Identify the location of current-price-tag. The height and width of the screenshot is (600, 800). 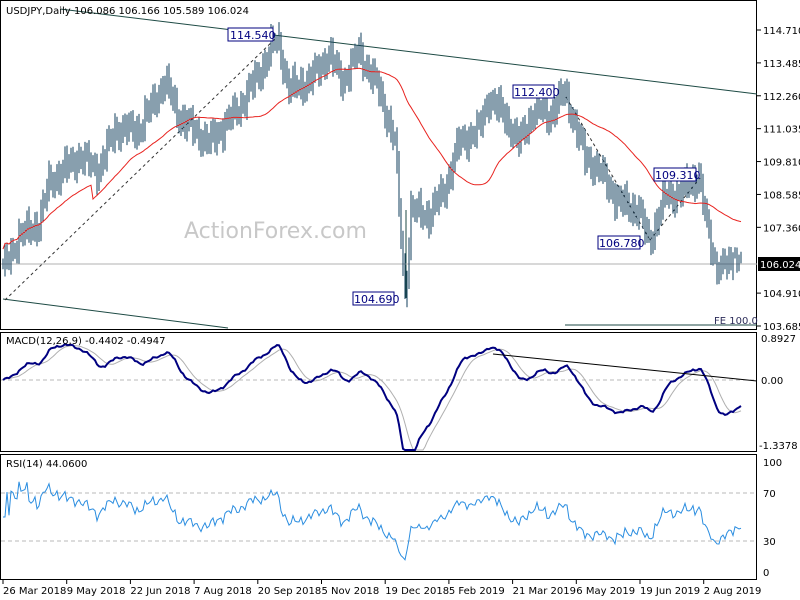
(779, 264).